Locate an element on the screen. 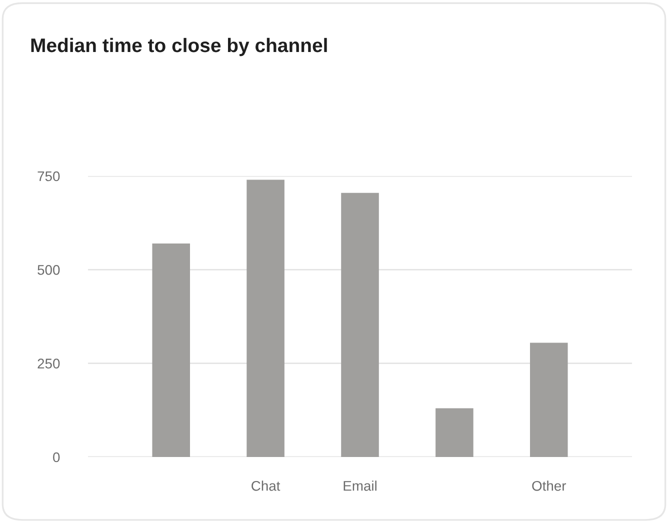  y-tick-label: 750 is located at coordinates (49, 176).